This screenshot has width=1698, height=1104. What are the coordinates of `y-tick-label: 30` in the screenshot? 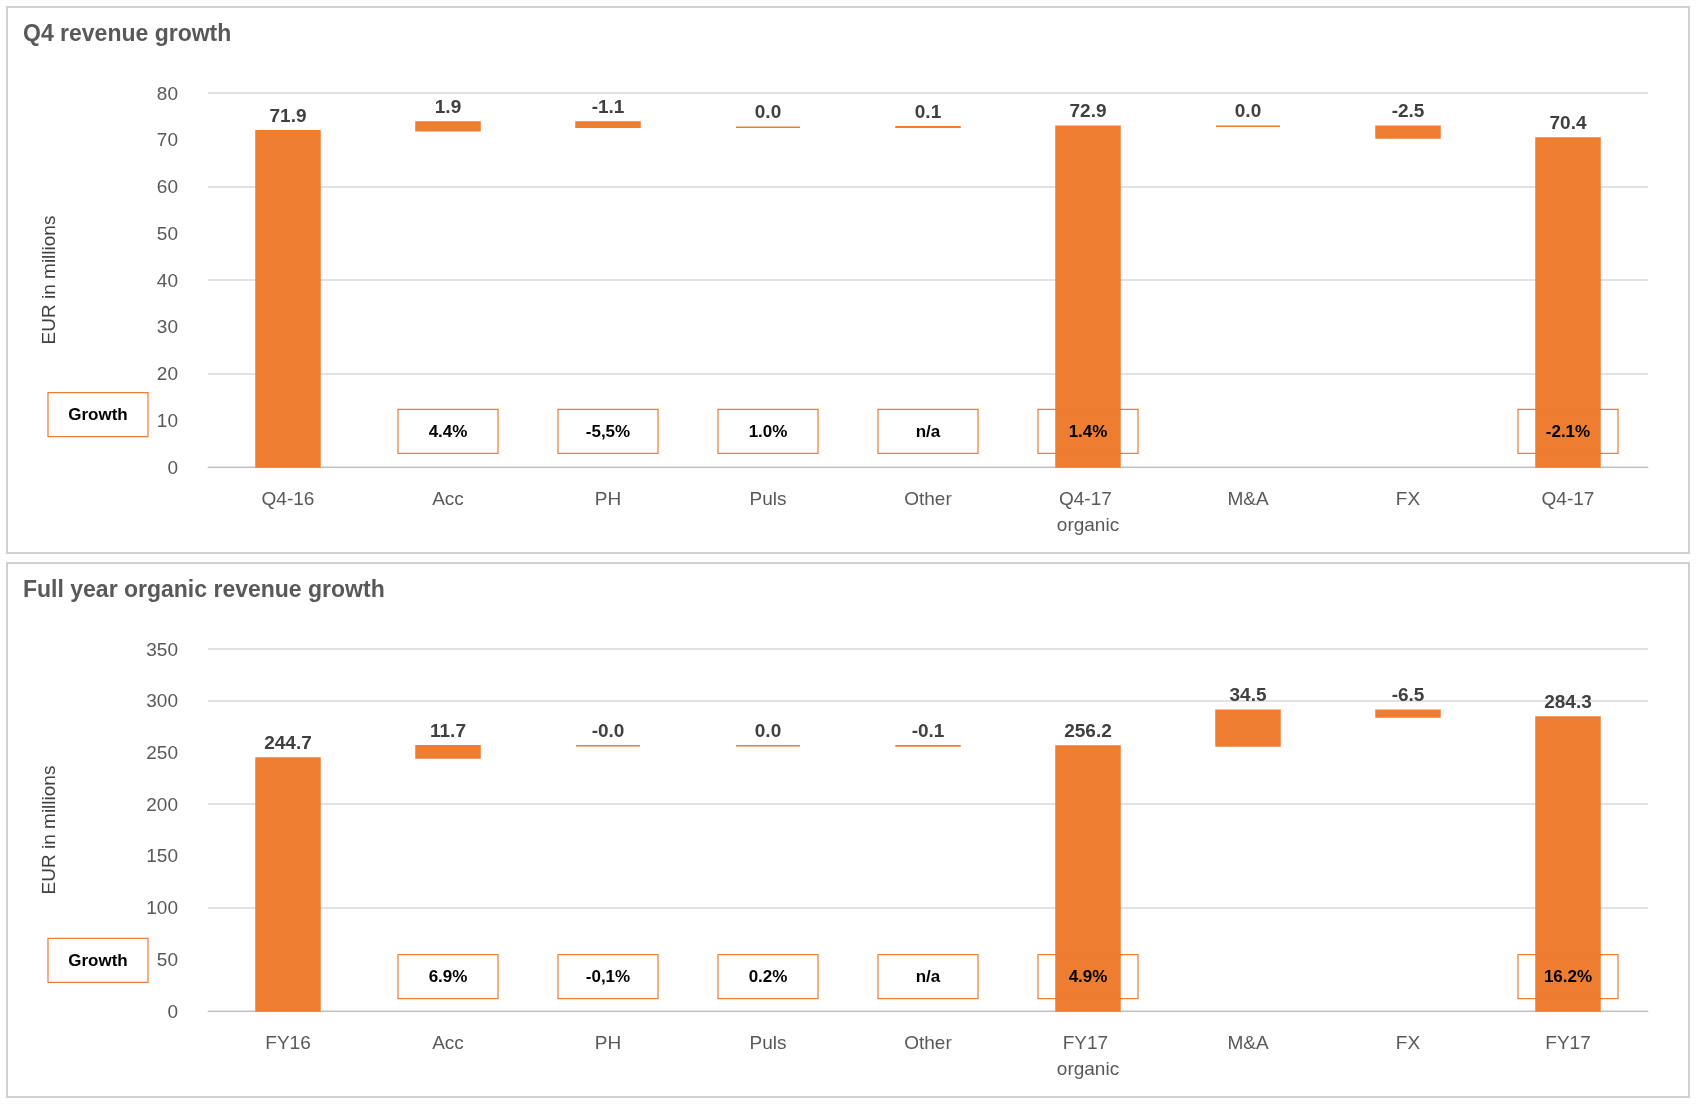 It's located at (167, 327).